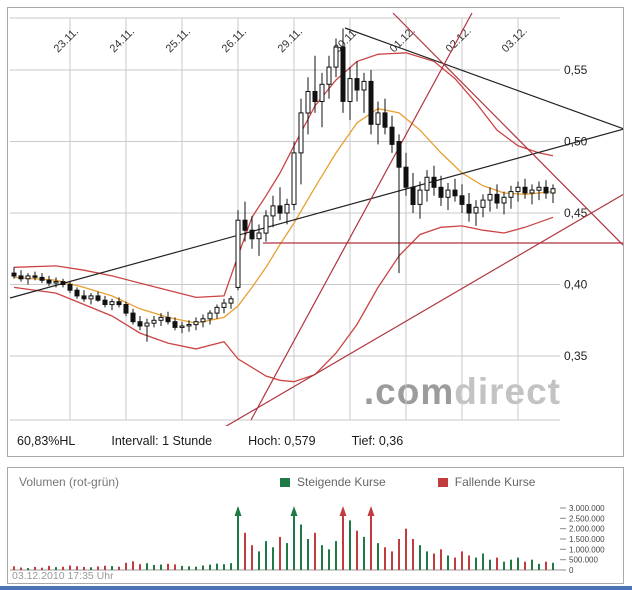 The height and width of the screenshot is (590, 632). I want to click on svg-text: 24.11., so click(123, 41).